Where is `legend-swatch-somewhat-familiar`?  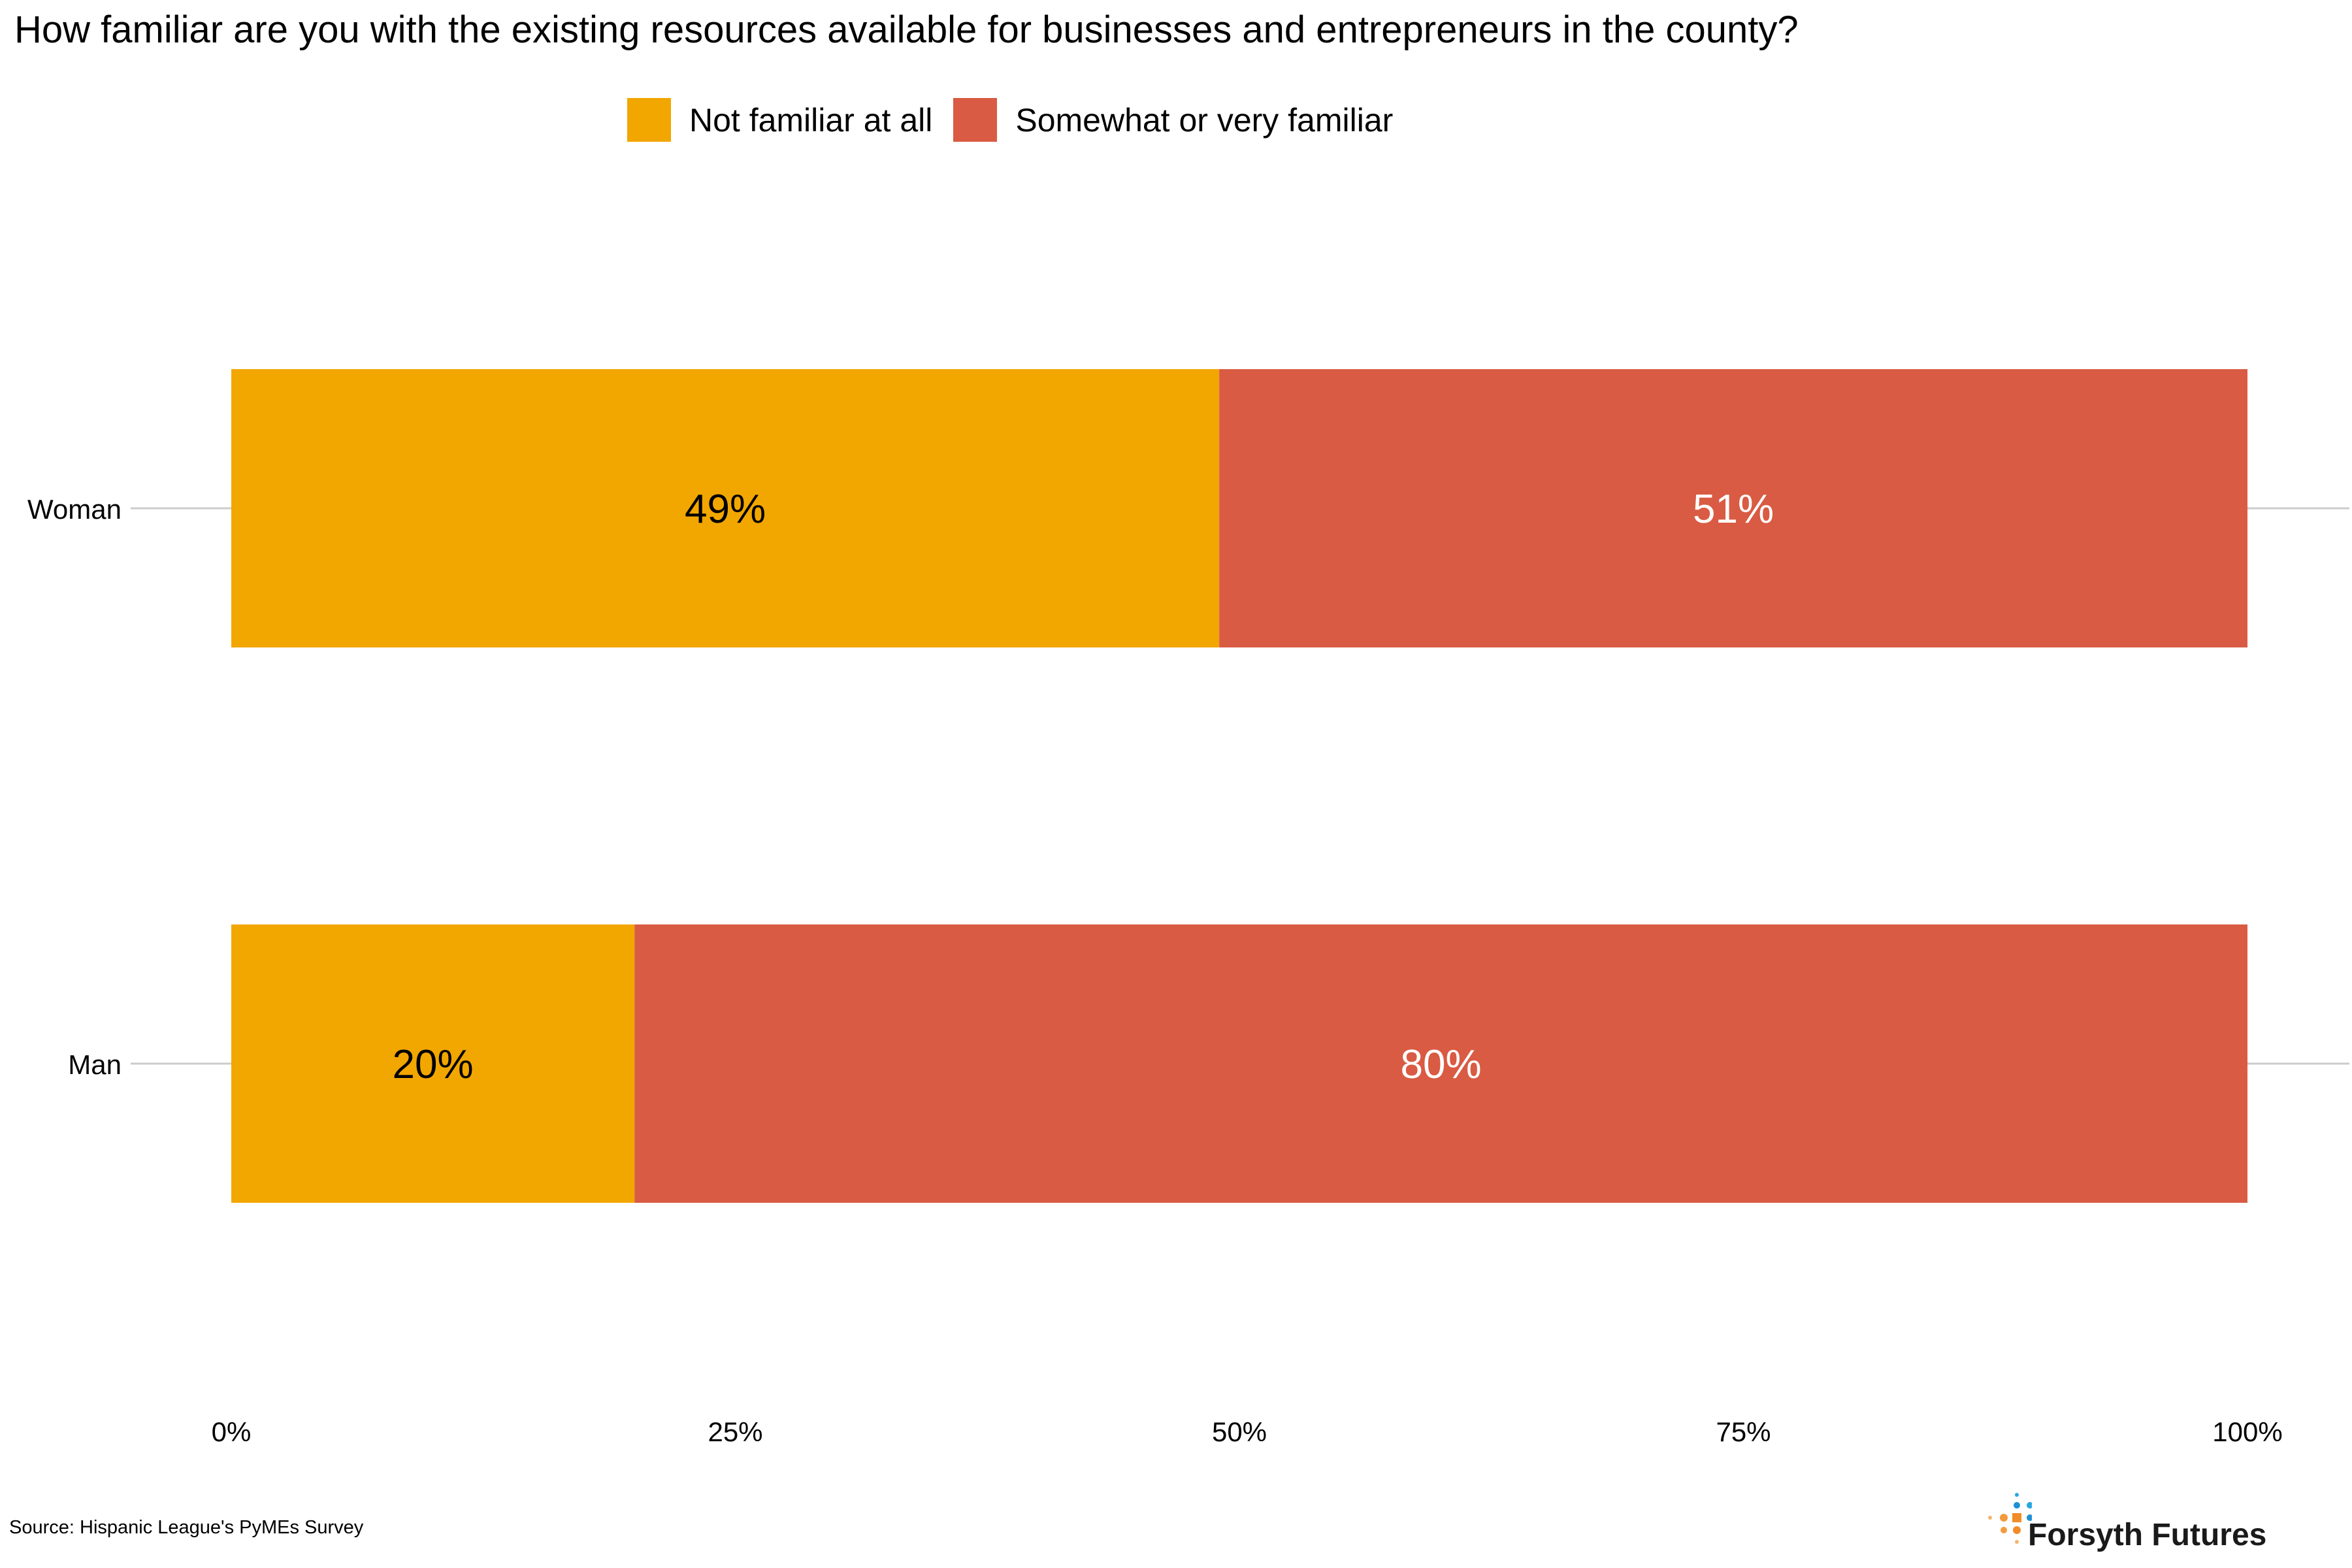
legend-swatch-somewhat-familiar is located at coordinates (975, 120).